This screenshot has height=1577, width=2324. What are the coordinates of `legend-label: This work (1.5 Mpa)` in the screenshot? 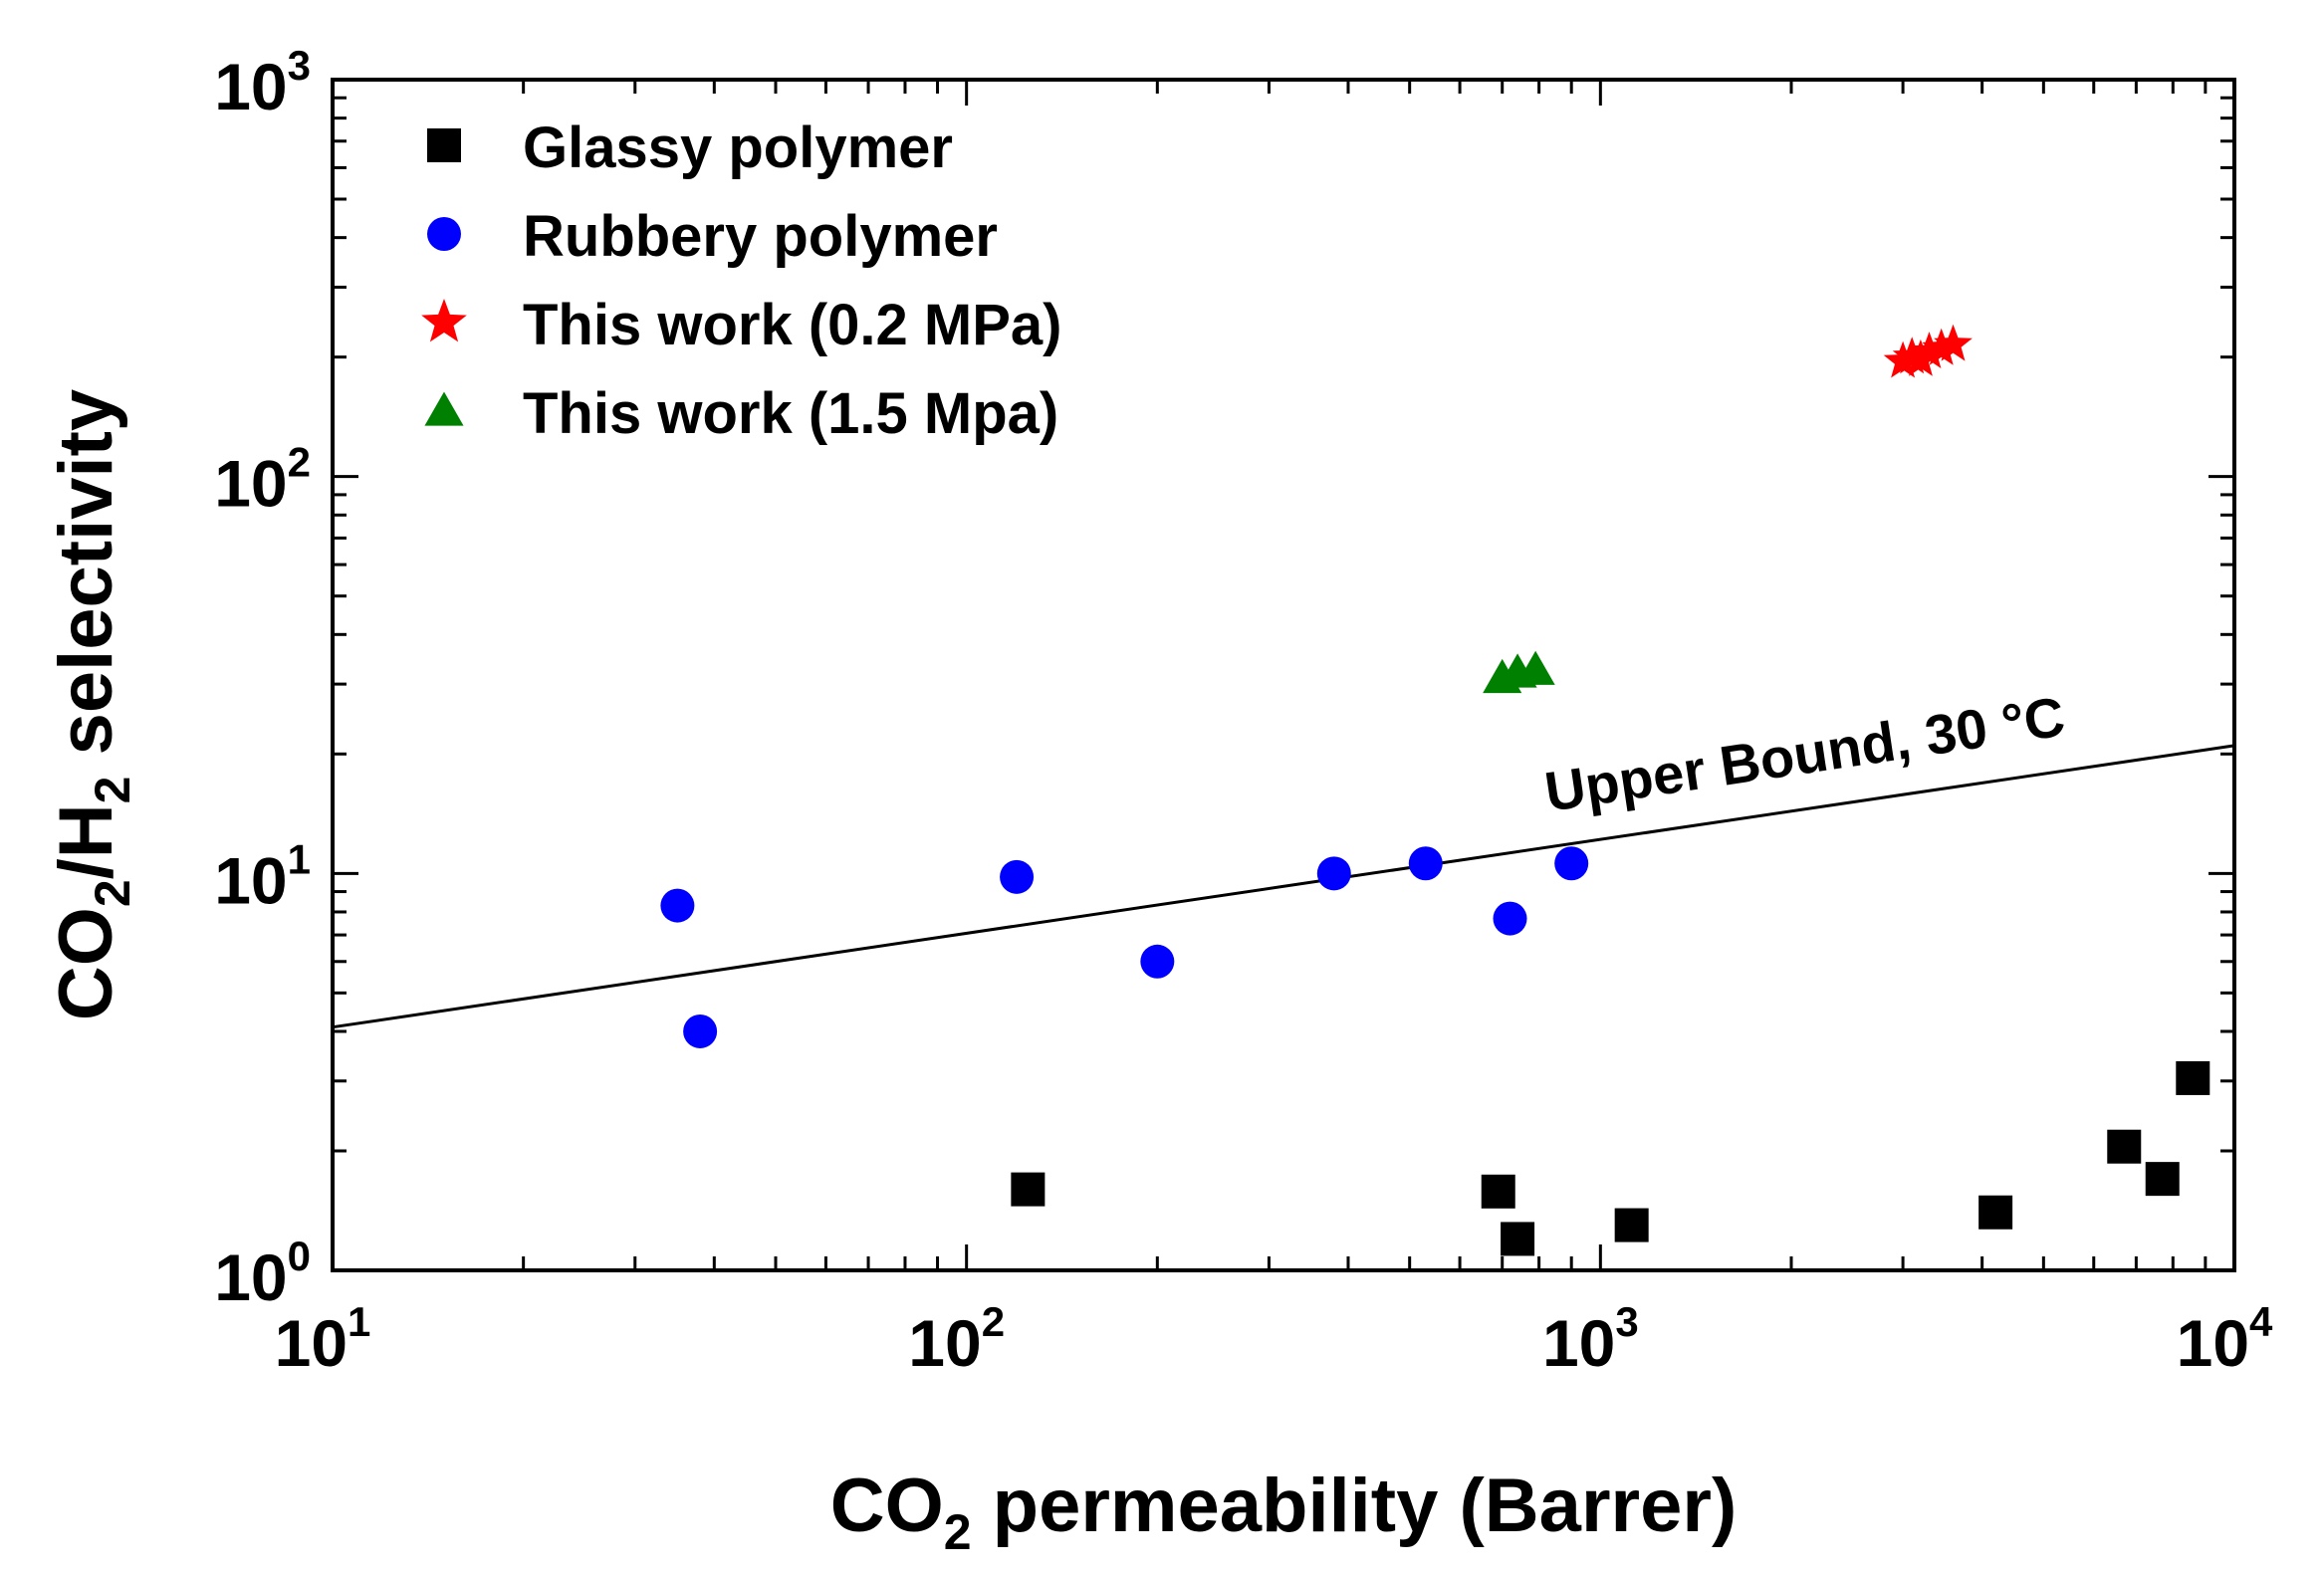 It's located at (790, 413).